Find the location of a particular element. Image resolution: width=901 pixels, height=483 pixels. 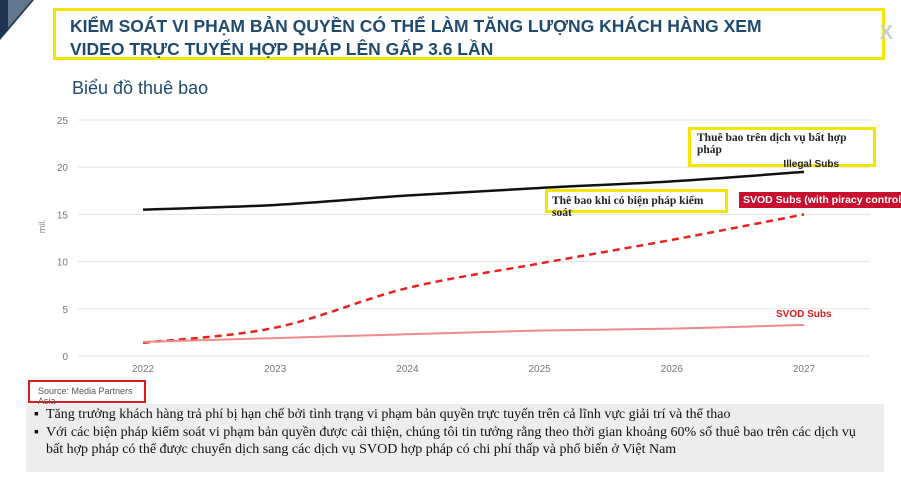

y-tick-label: 10 is located at coordinates (63, 263).